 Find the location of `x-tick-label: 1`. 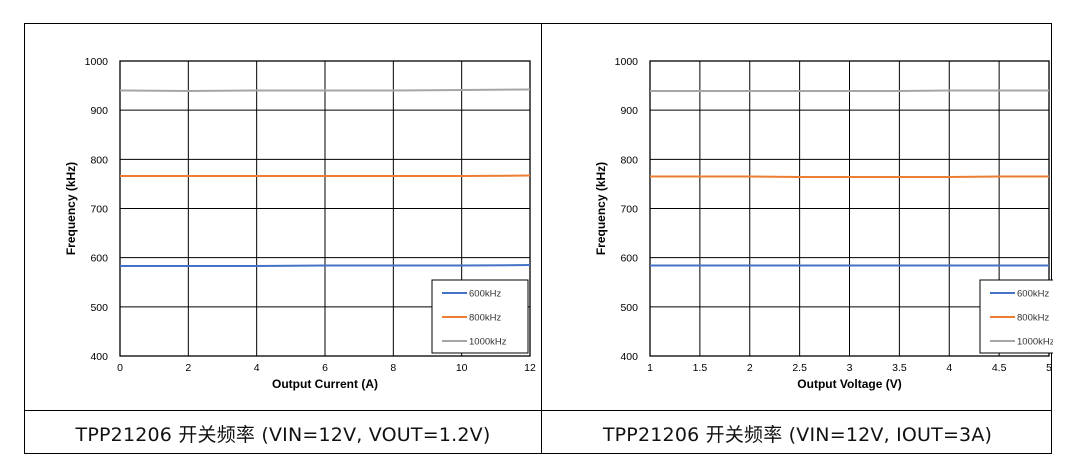

x-tick-label: 1 is located at coordinates (650, 368).